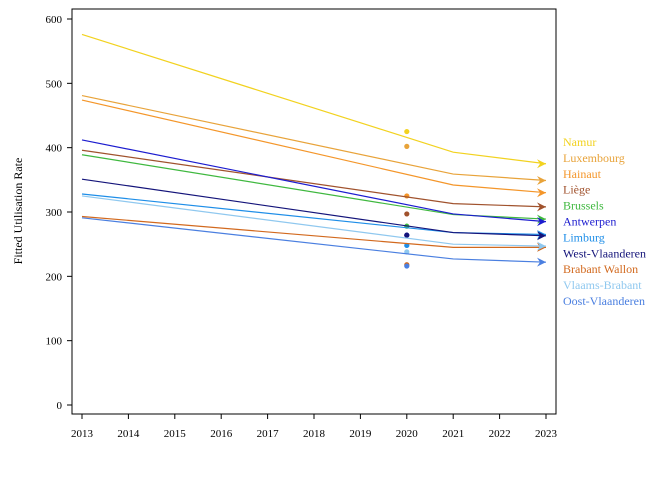 The width and height of the screenshot is (672, 480). What do you see at coordinates (54, 149) in the screenshot?
I see `y-tick-label: 400` at bounding box center [54, 149].